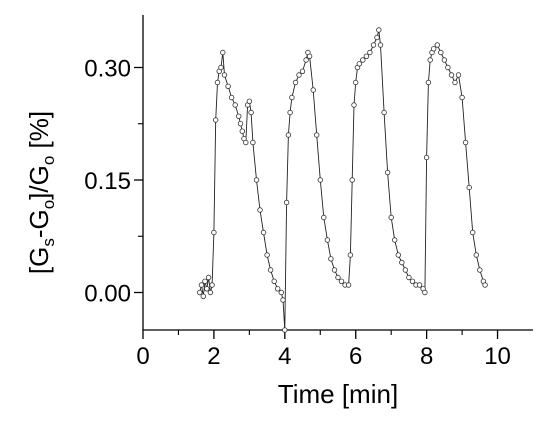  Describe the element at coordinates (323, 350) in the screenshot. I see `x-axis-ticks: 0 2 4 6 8 10` at that location.